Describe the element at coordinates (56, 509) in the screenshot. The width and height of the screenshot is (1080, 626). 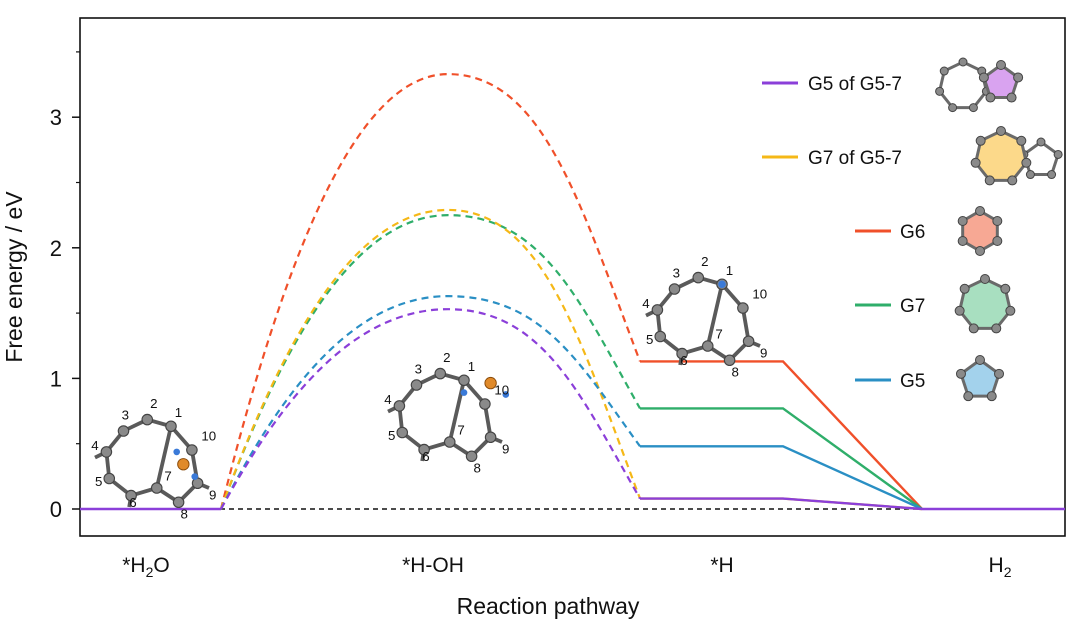
I see `y-tick-label: 0` at that location.